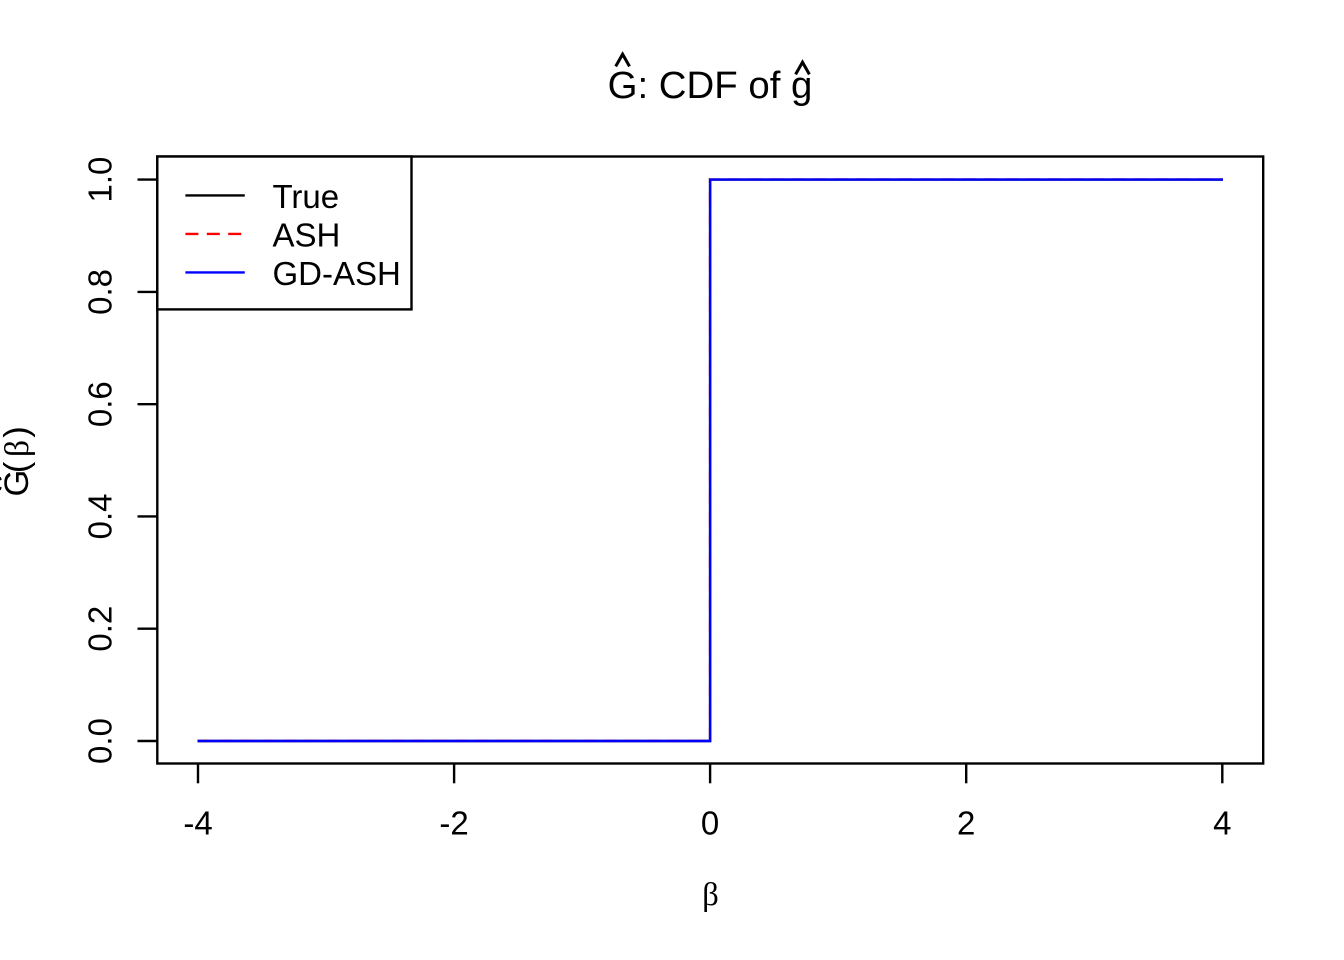 Image resolution: width=1344 pixels, height=960 pixels. I want to click on svg-text: 0.6, so click(100, 404).